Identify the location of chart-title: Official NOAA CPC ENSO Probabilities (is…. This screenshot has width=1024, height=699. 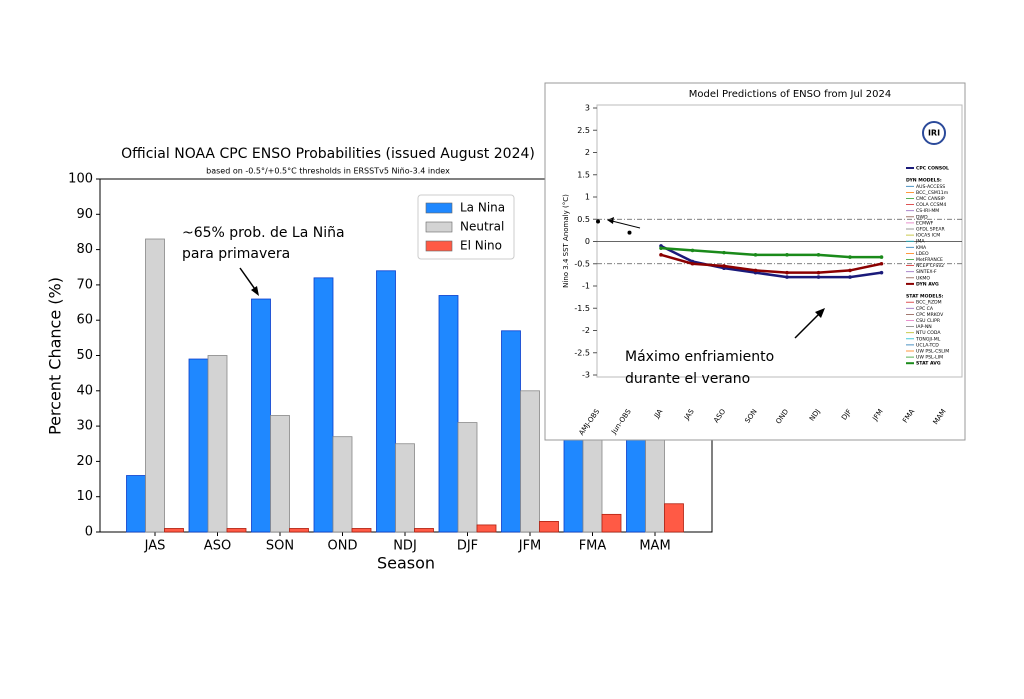
(328, 154).